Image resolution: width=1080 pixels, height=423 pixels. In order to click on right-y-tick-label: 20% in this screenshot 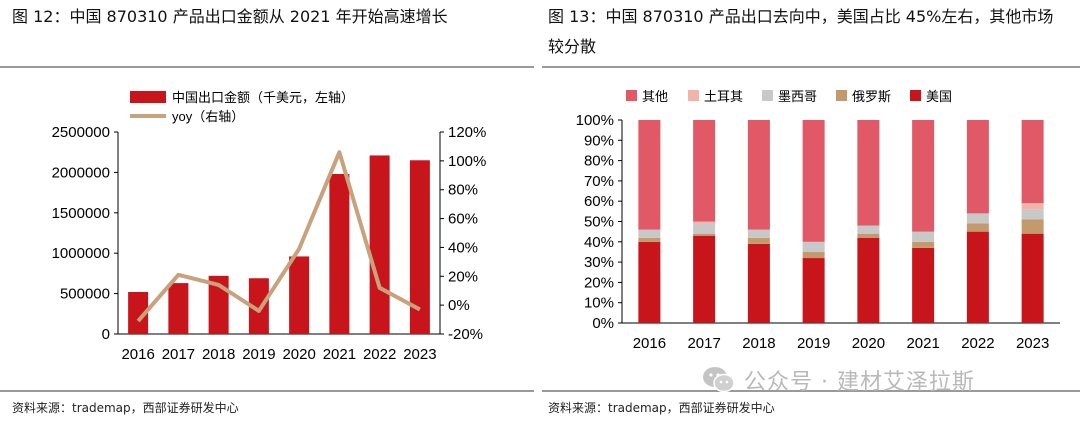, I will do `click(463, 276)`.